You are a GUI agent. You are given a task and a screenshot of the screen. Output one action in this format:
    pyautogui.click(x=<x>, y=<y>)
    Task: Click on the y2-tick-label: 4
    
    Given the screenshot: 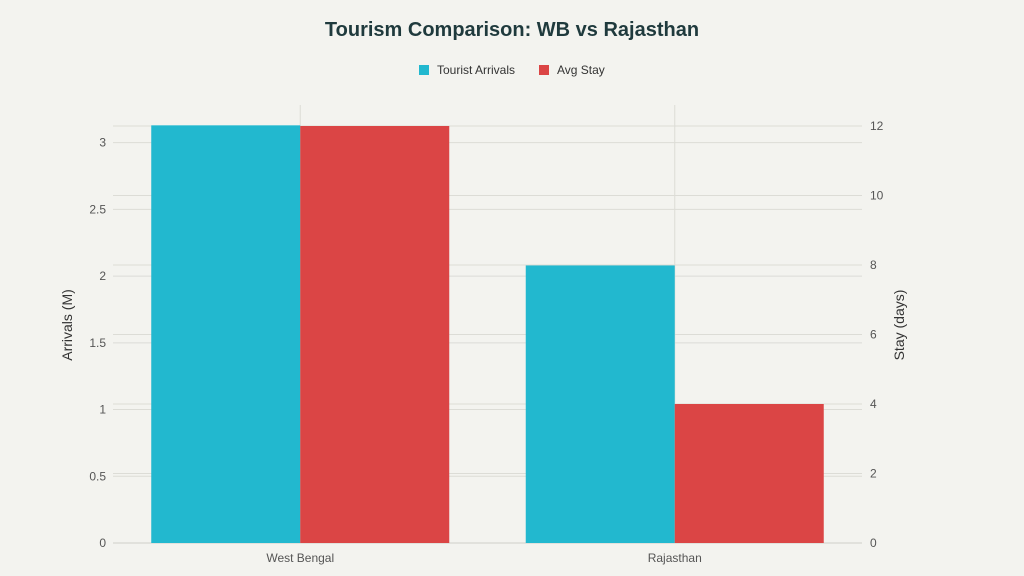 What is the action you would take?
    pyautogui.click(x=873, y=404)
    